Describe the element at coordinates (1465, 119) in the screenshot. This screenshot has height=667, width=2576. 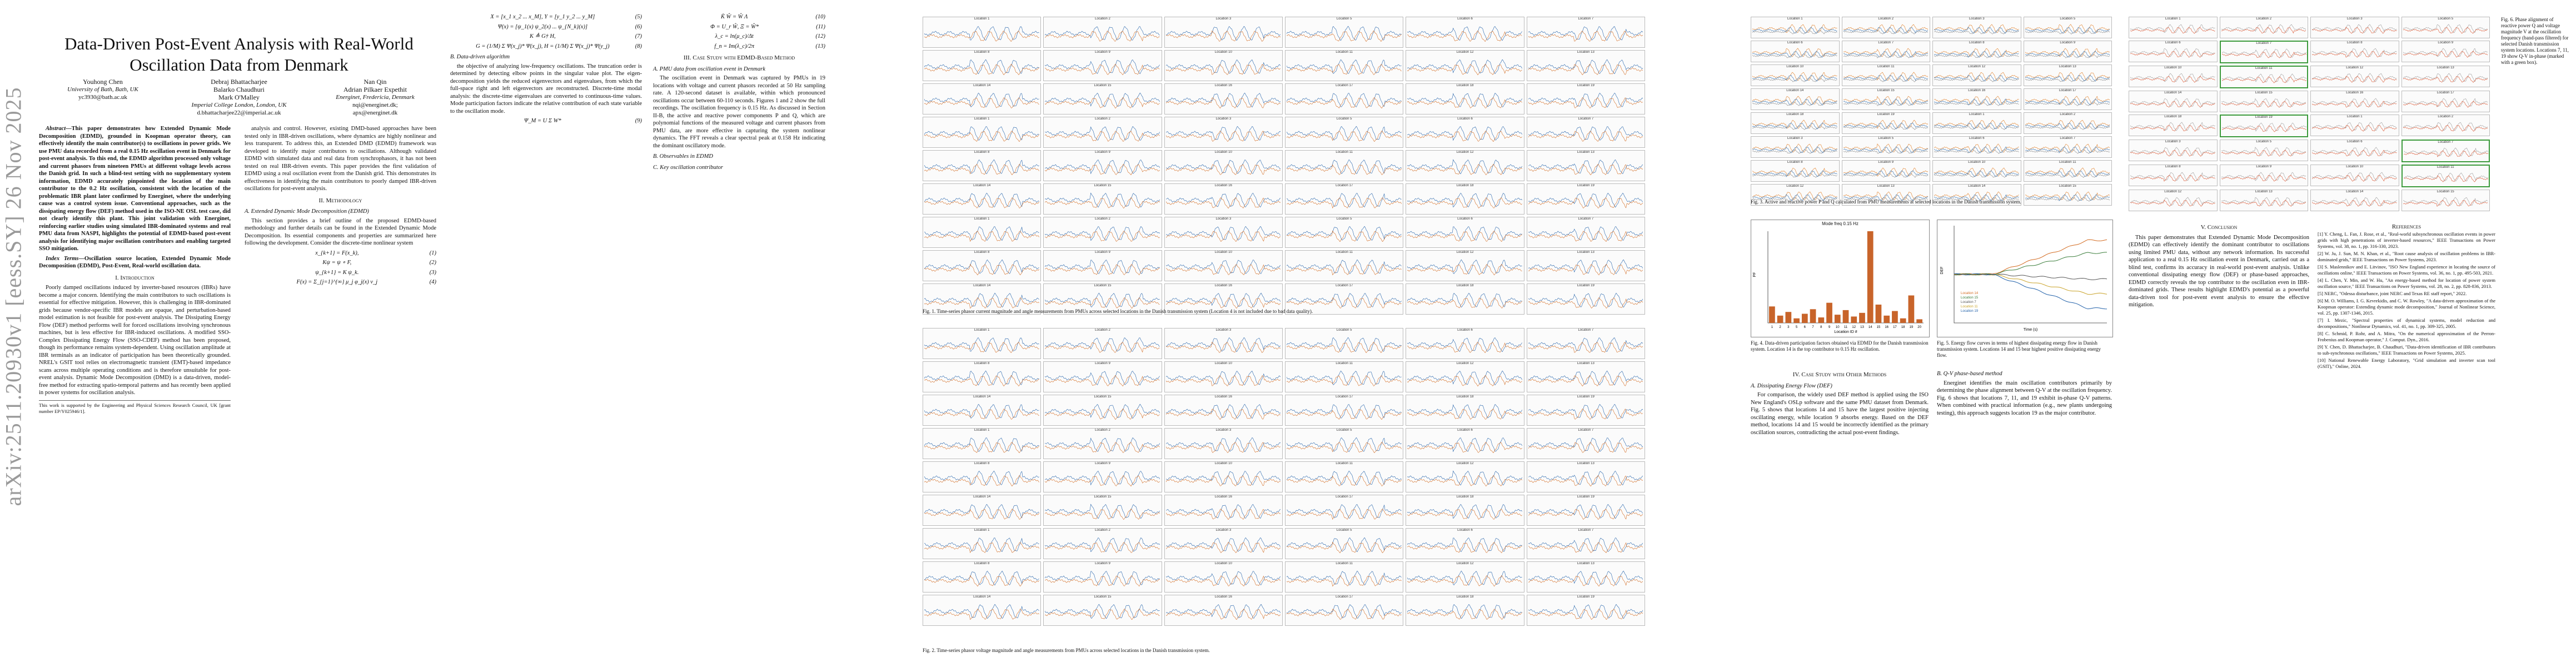
I see `subplot-title: Location 6` at that location.